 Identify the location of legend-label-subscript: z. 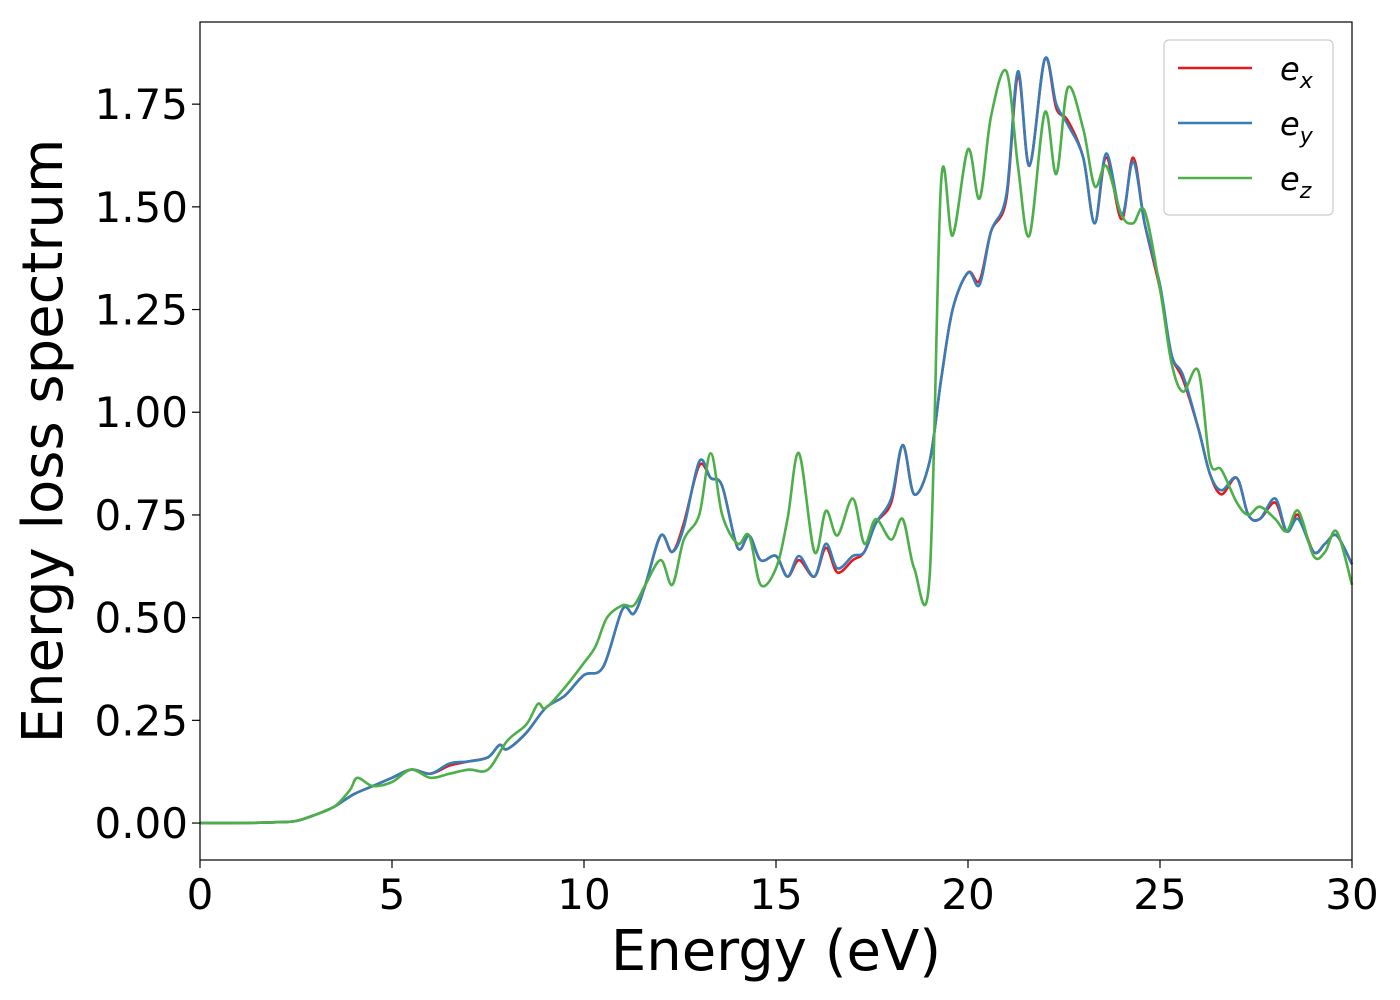
(1305, 191).